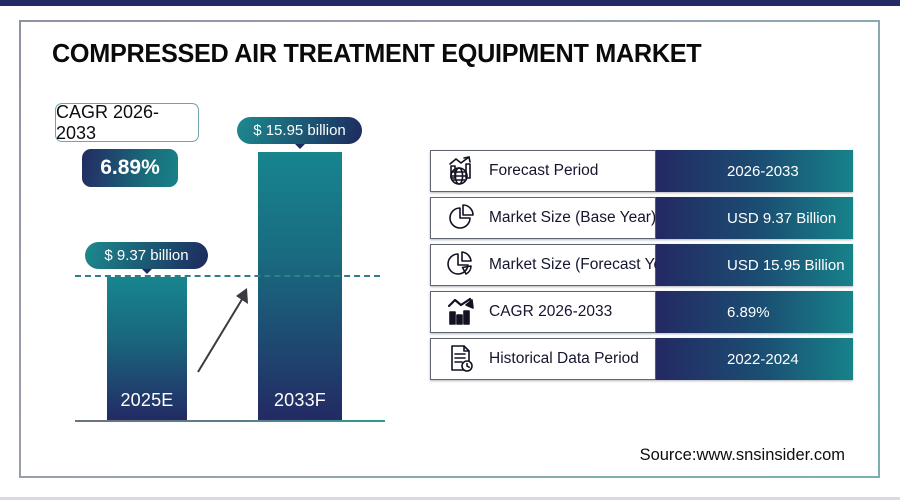  Describe the element at coordinates (754, 312) in the screenshot. I see `spec-value: 6.89%` at that location.